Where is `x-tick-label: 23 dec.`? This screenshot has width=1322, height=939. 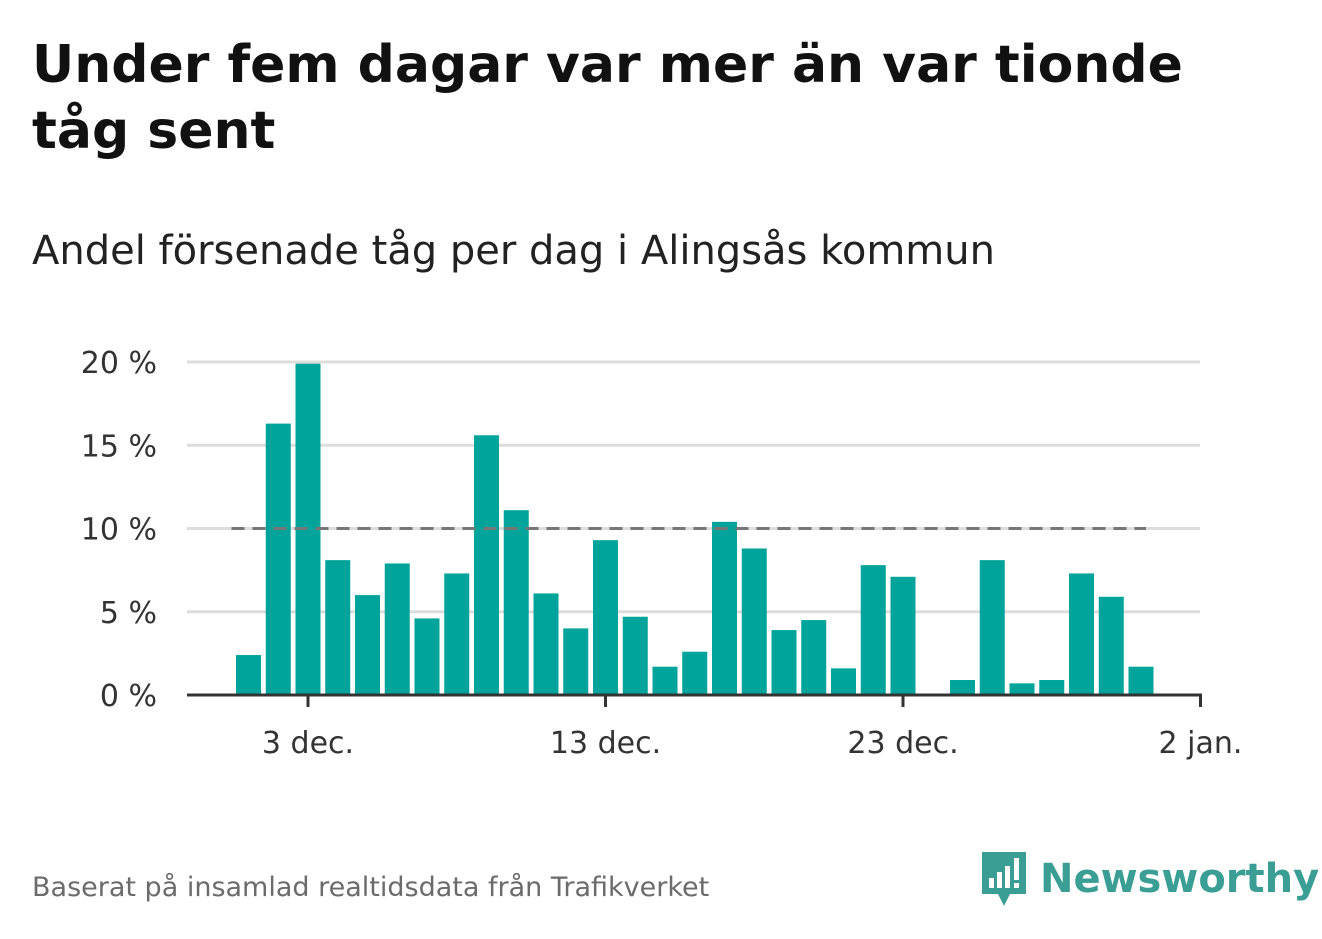 x-tick-label: 23 dec. is located at coordinates (902, 743).